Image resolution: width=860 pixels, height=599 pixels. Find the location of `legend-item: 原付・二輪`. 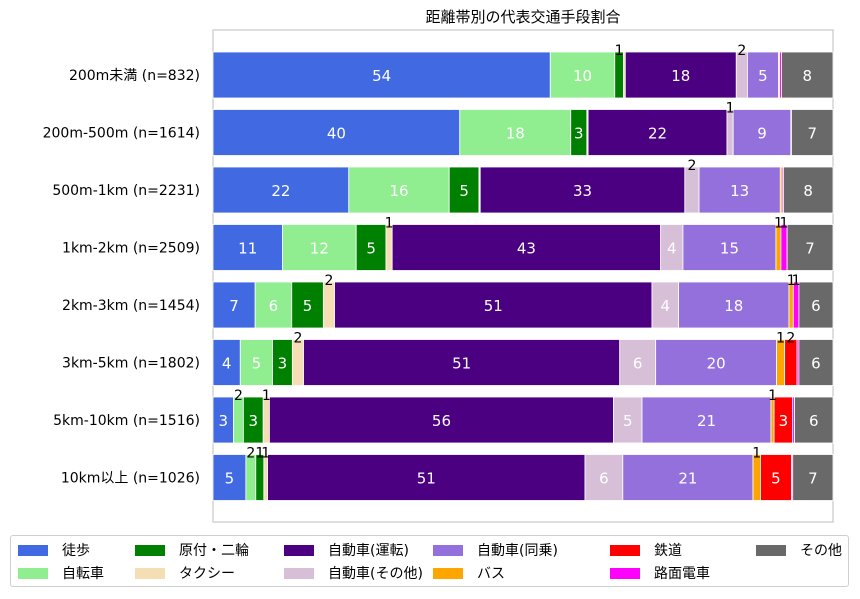

legend-item: 原付・二輪 is located at coordinates (192, 550).